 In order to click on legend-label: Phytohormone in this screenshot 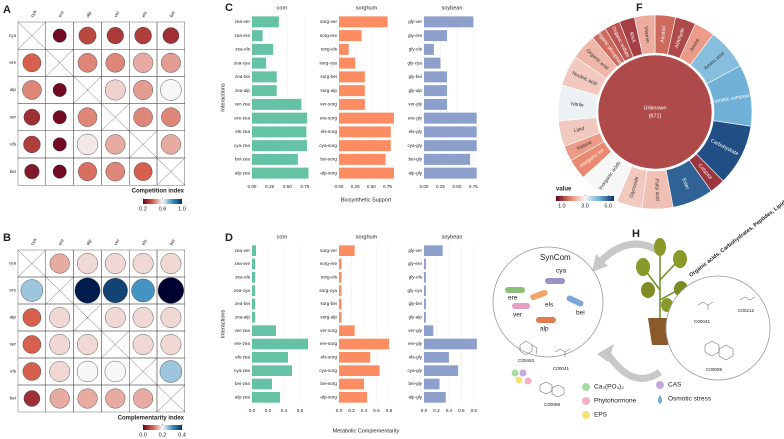, I will do `click(615, 401)`.